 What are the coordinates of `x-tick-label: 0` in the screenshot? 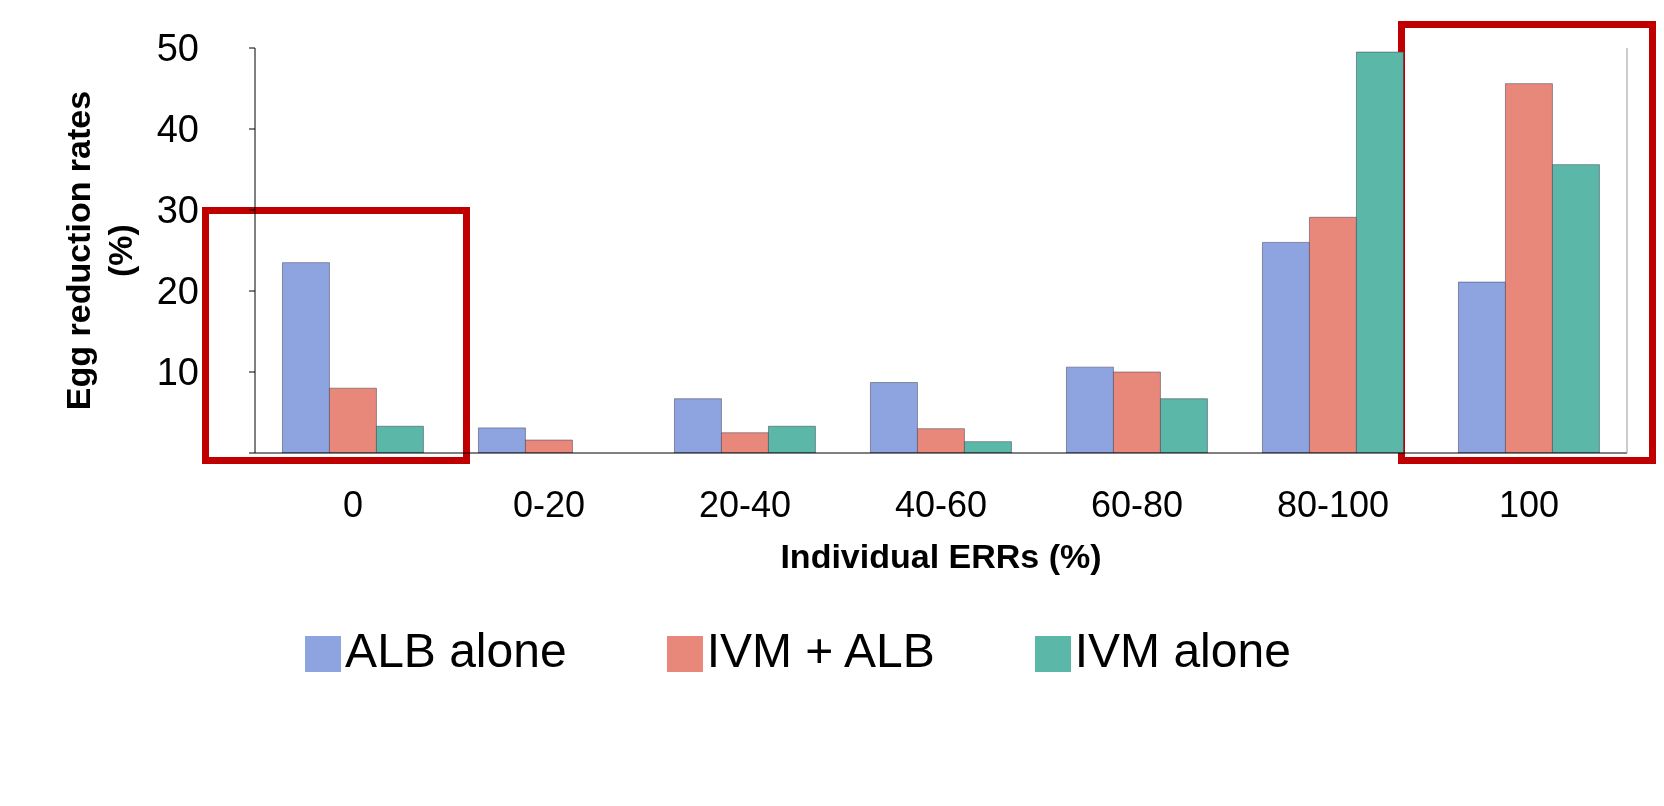 It's located at (353, 504).